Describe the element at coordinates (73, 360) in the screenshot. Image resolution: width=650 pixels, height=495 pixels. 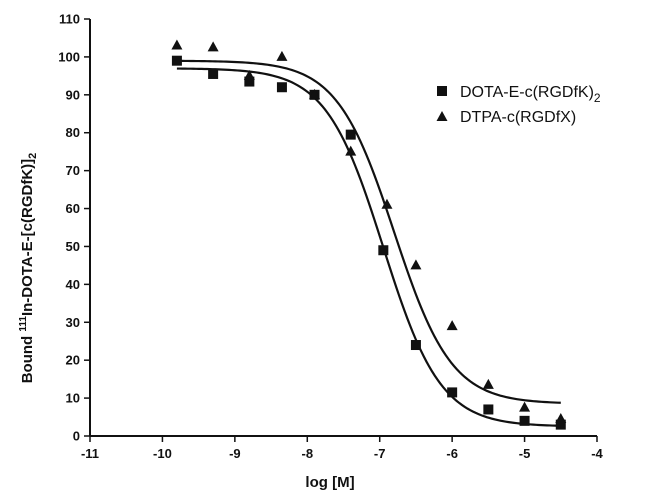
I see `y-tick-label: 20` at that location.